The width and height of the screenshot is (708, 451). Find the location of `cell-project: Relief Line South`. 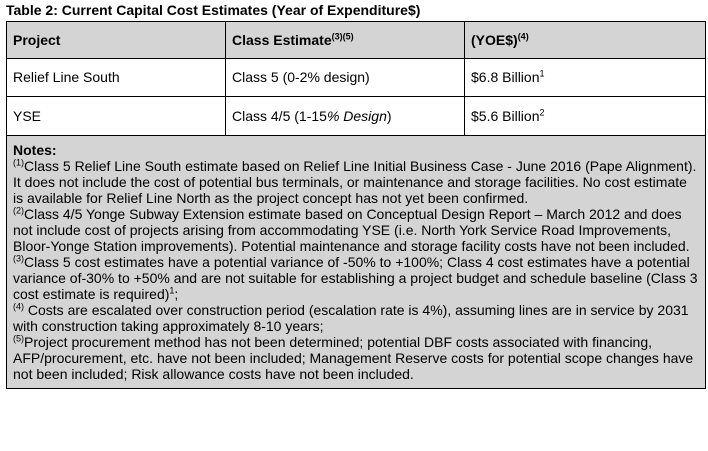

cell-project: Relief Line South is located at coordinates (116, 77).